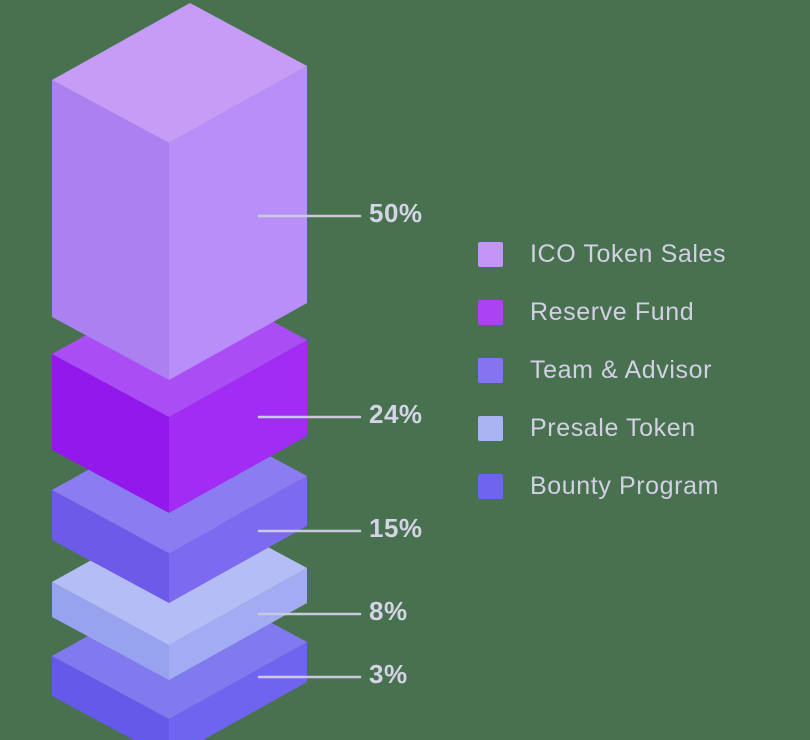 This screenshot has width=810, height=740. Describe the element at coordinates (628, 254) in the screenshot. I see `legend-label-ico-token-sales: ICO Token Sales` at that location.